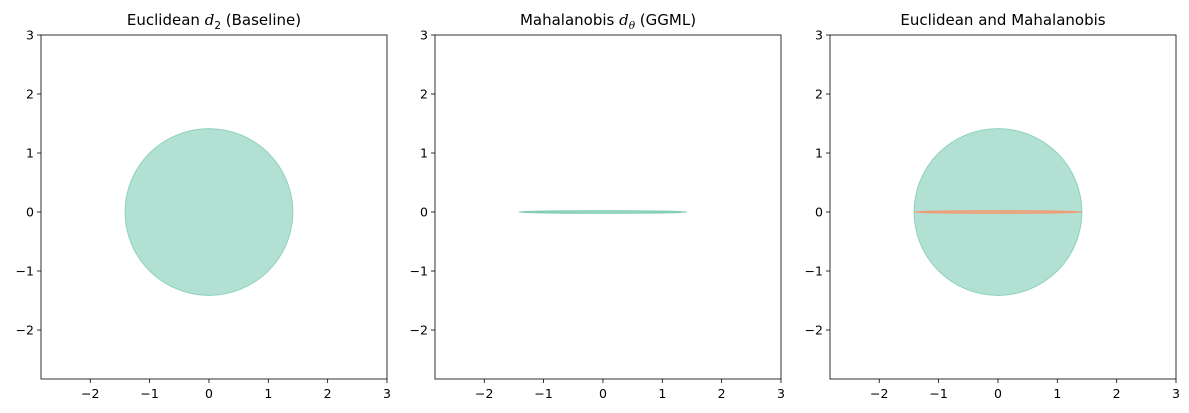  What do you see at coordinates (1002, 20) in the screenshot?
I see `chart-title: Euclidean and Mahalanobis` at bounding box center [1002, 20].